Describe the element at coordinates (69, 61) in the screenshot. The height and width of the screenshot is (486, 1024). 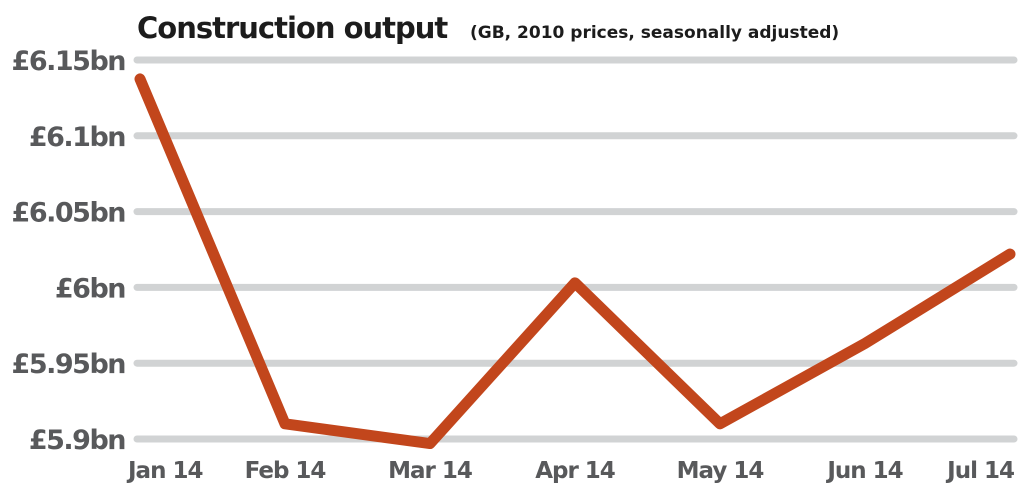
I see `y-tick-label: £6.15bn` at that location.